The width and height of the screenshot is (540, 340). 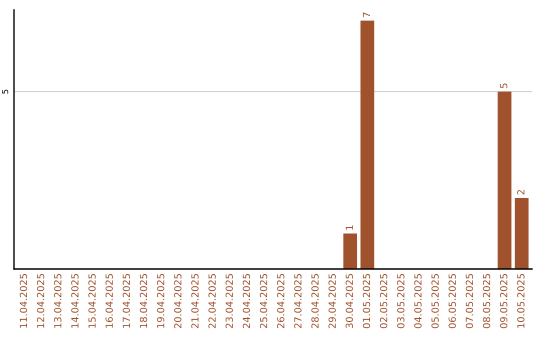 I want to click on x-tick-label: 01.05.2025, so click(x=366, y=301).